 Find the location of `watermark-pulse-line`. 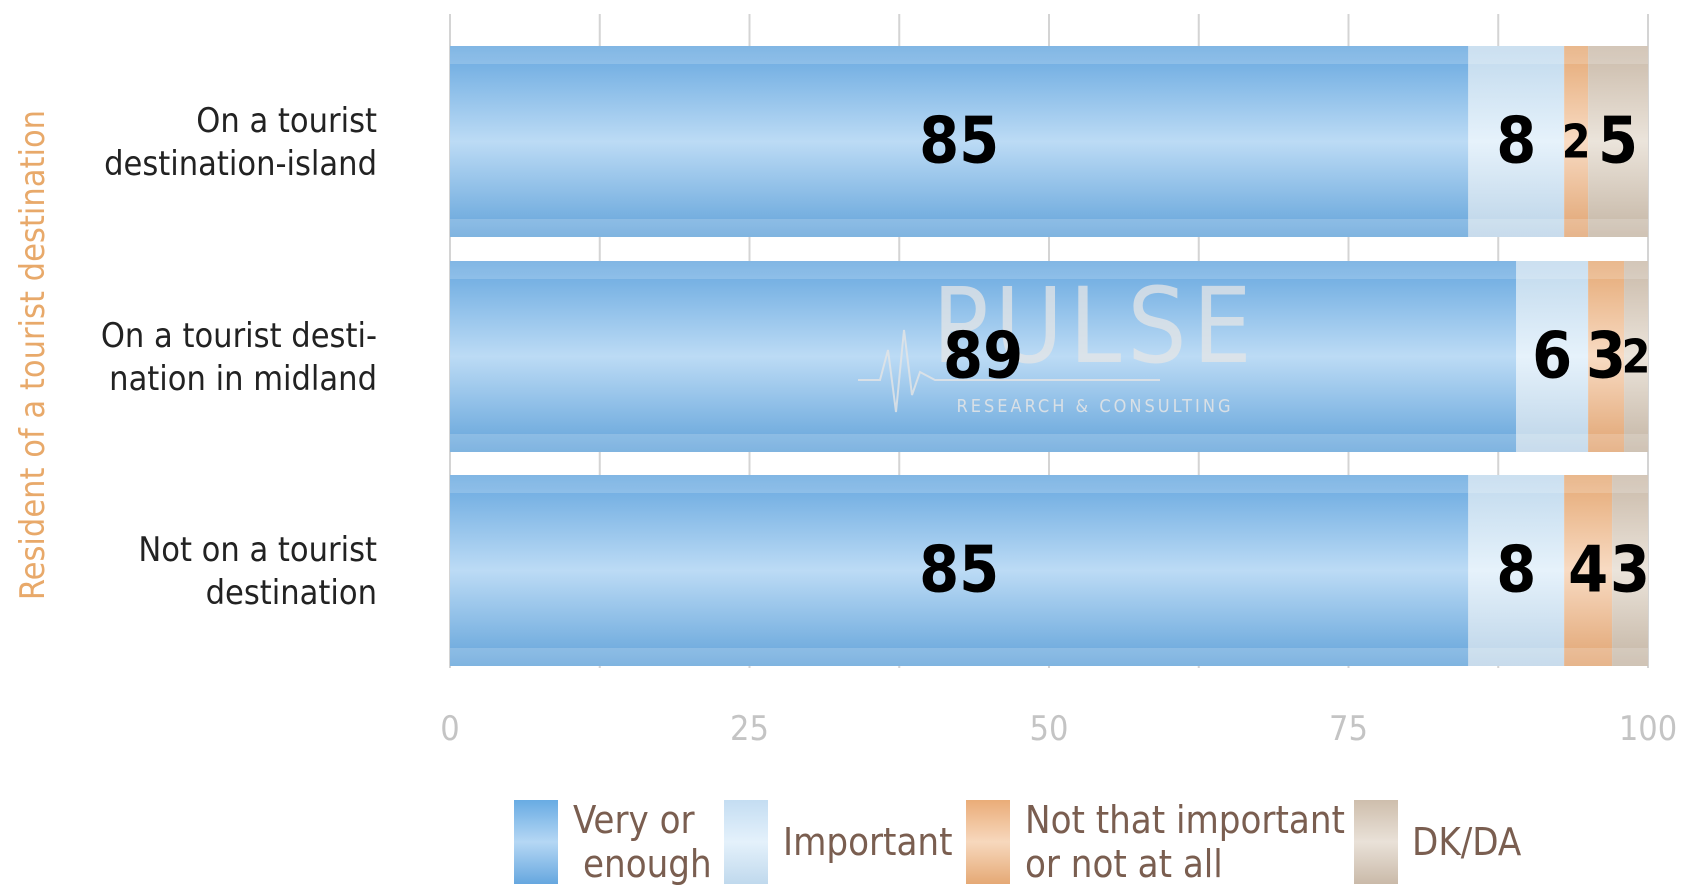

watermark-pulse-line is located at coordinates (1009, 371).